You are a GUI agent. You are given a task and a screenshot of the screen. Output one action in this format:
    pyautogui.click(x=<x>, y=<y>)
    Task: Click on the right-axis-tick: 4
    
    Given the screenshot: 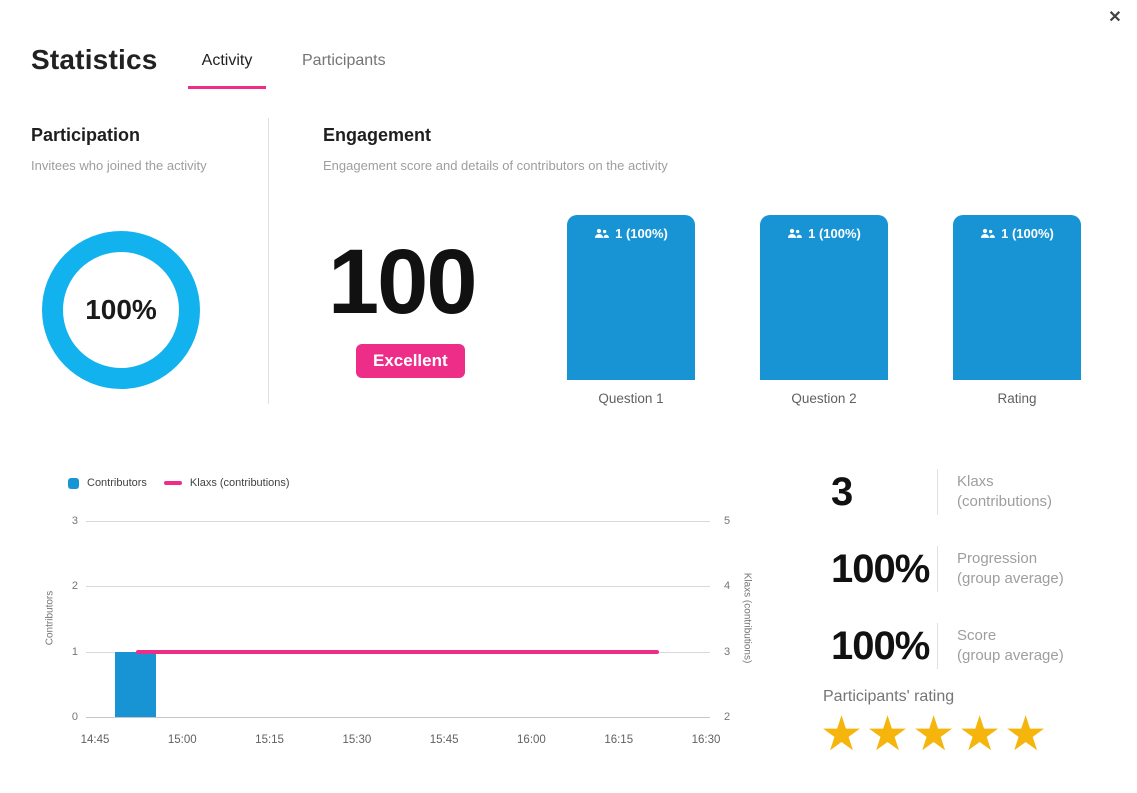 What is the action you would take?
    pyautogui.click(x=727, y=586)
    